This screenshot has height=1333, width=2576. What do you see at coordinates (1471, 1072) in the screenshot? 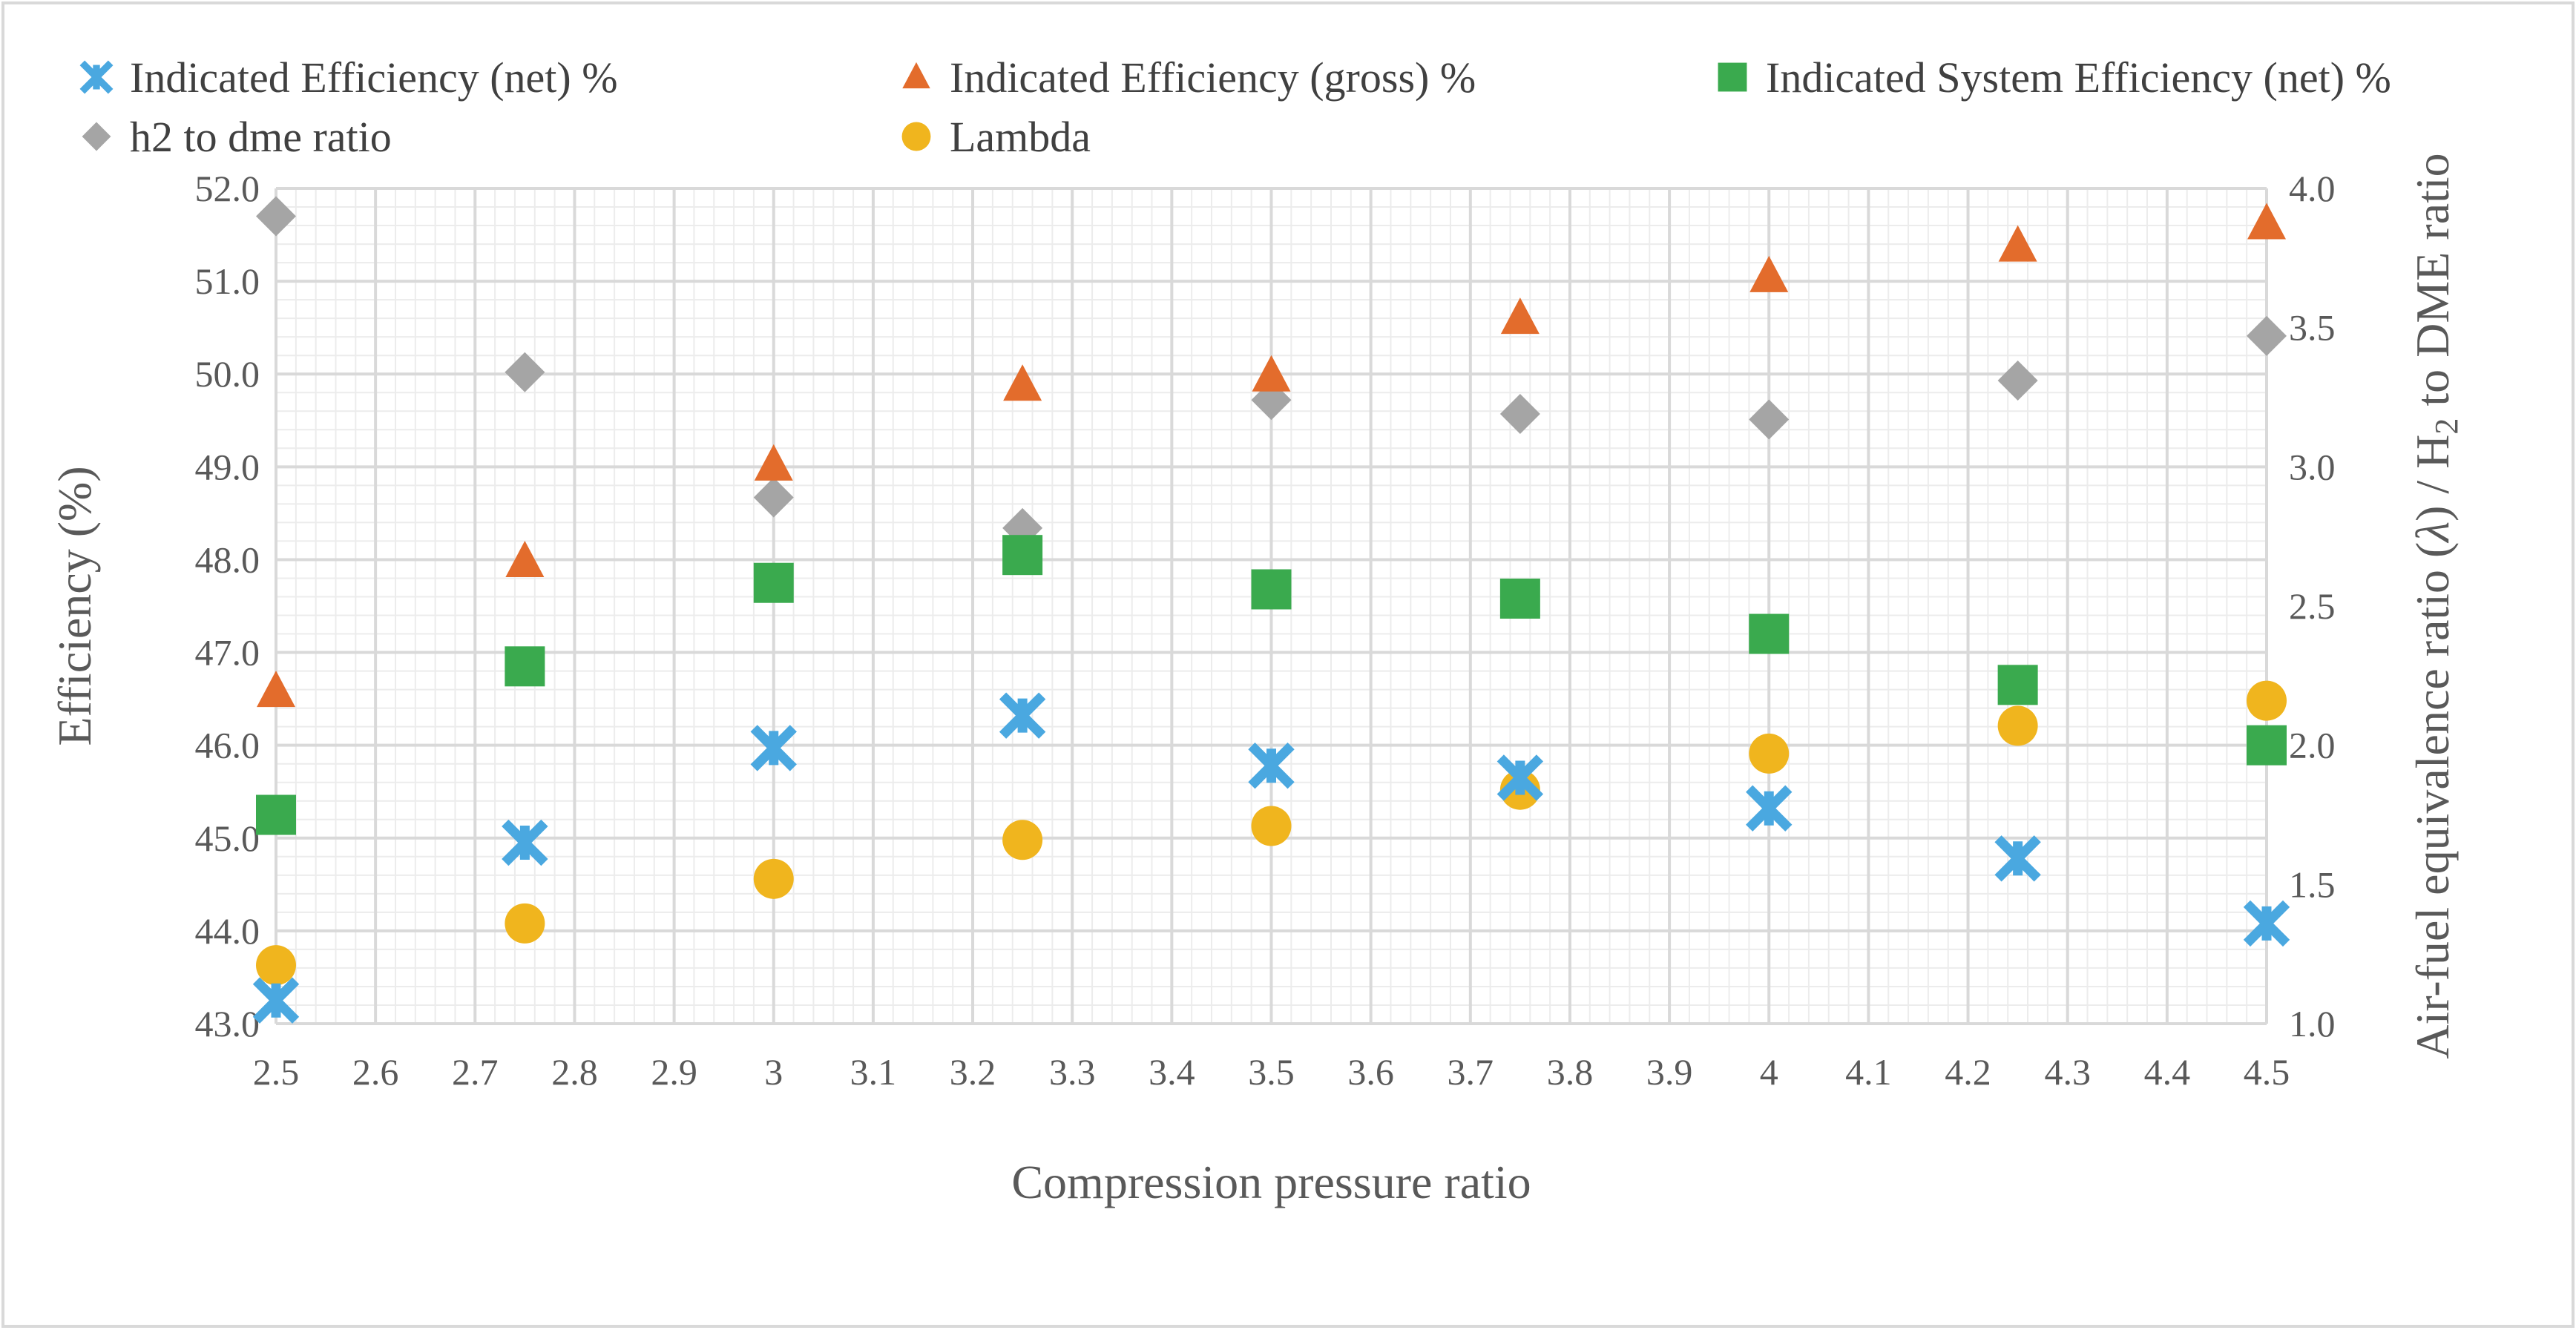
I see `x-tick-label: 3.7` at bounding box center [1471, 1072].